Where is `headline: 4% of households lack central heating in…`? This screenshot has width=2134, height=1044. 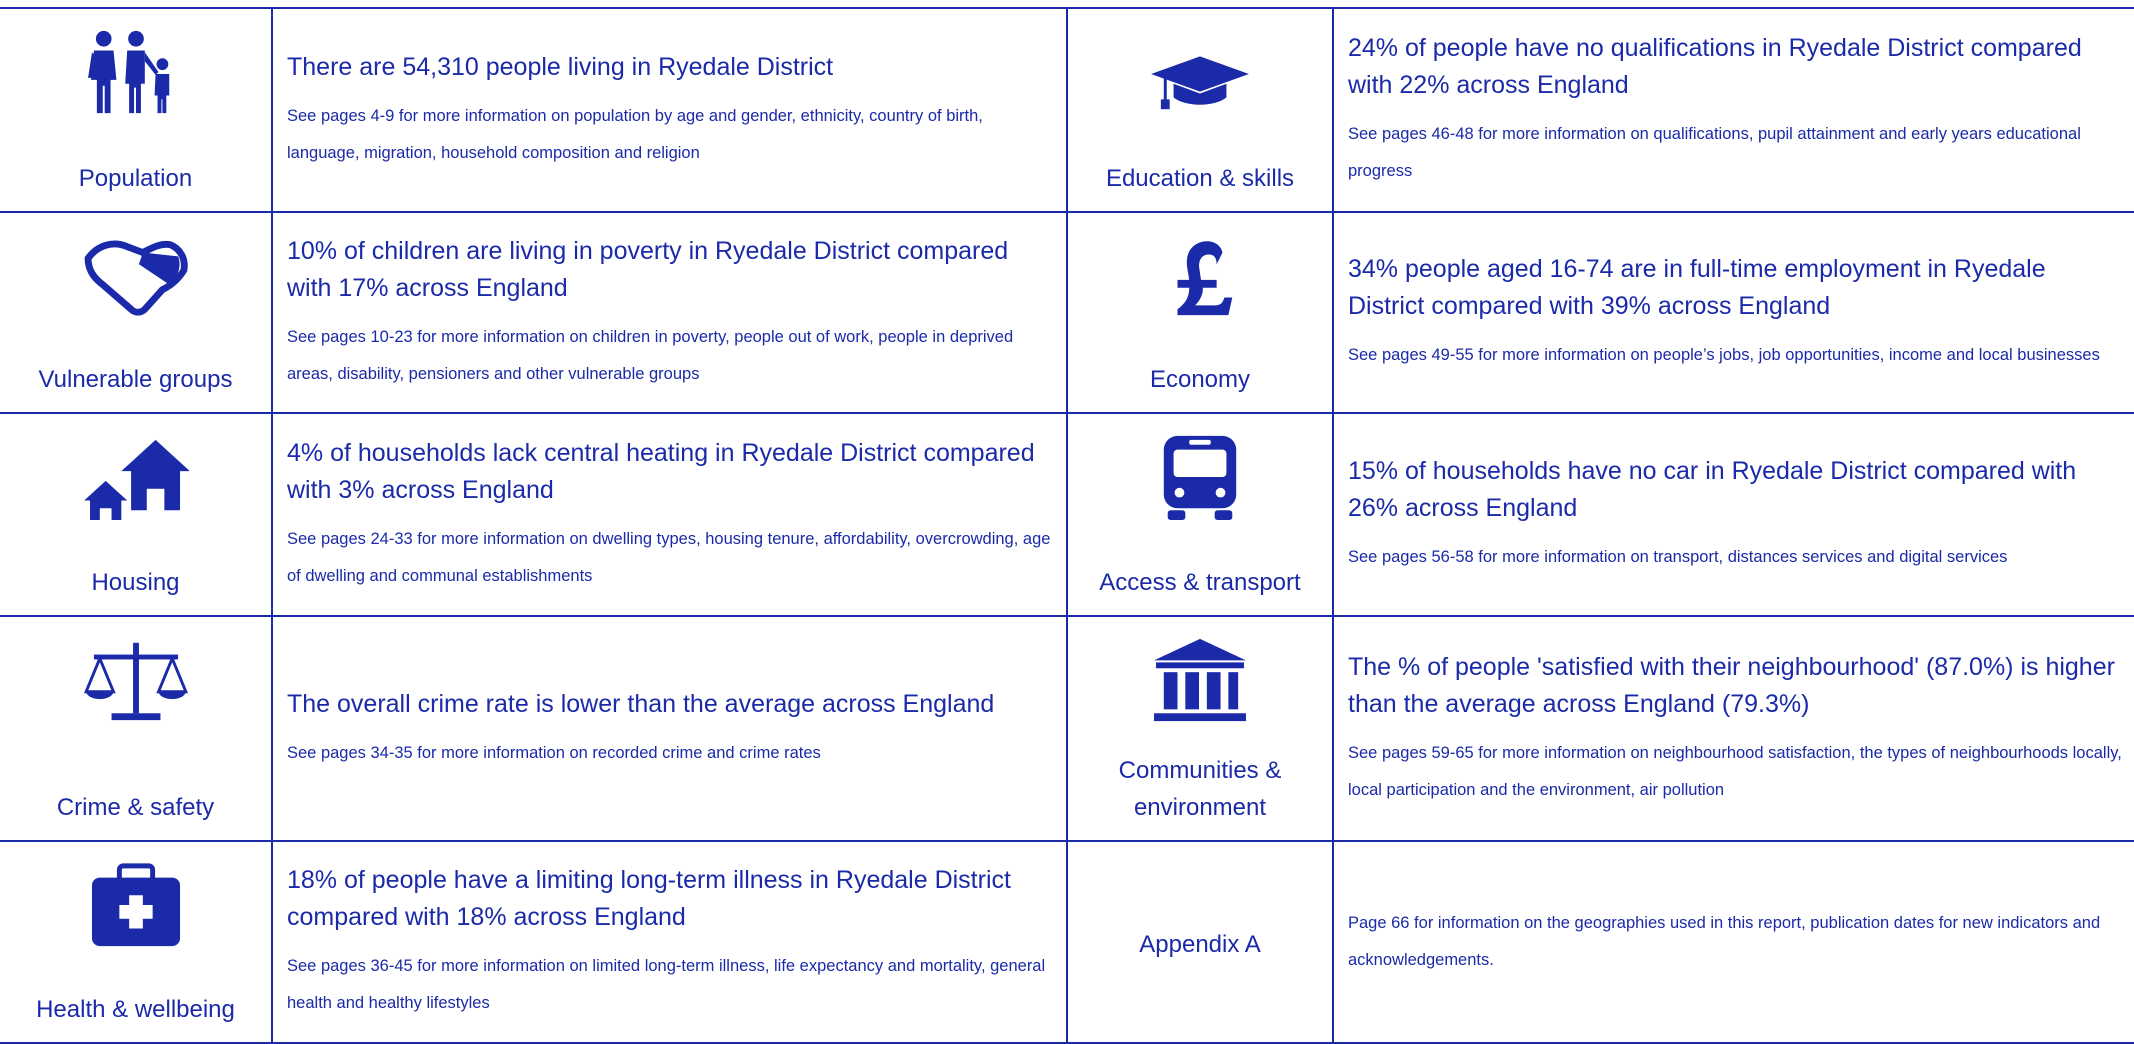 headline: 4% of households lack central heating in… is located at coordinates (661, 471).